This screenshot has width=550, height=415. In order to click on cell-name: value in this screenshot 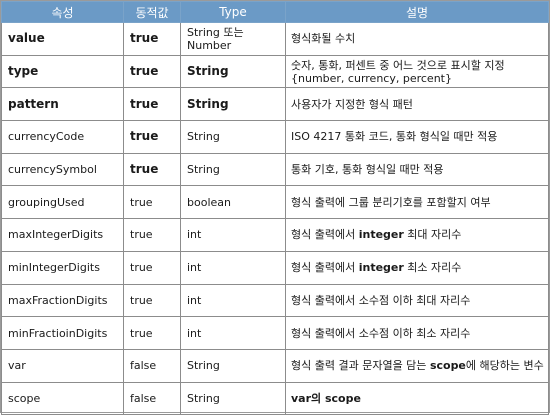, I will do `click(62, 39)`.